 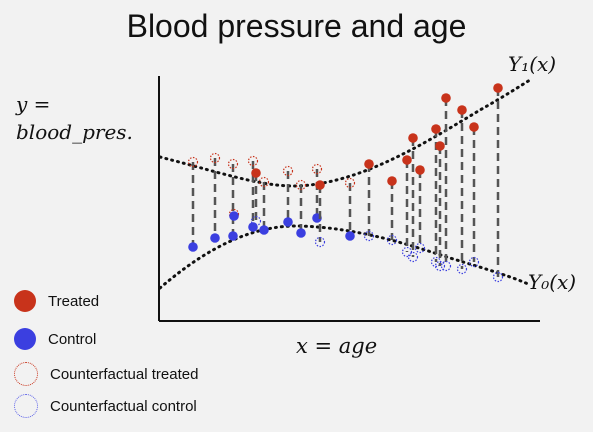 I want to click on legend-item-cf-control: Counterfactual control, so click(x=106, y=406).